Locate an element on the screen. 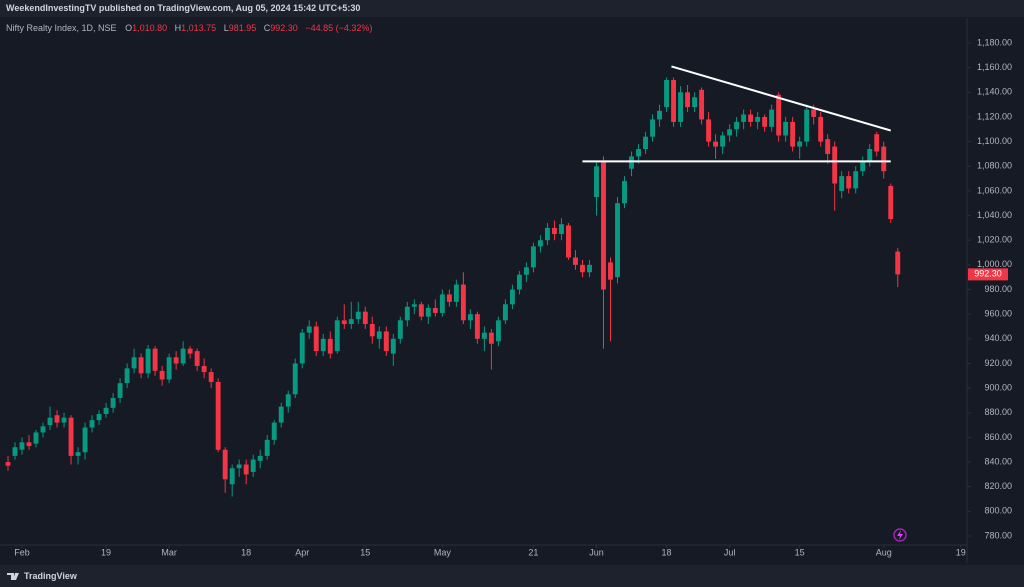 This screenshot has height=587, width=1024. icon-ring is located at coordinates (900, 535).